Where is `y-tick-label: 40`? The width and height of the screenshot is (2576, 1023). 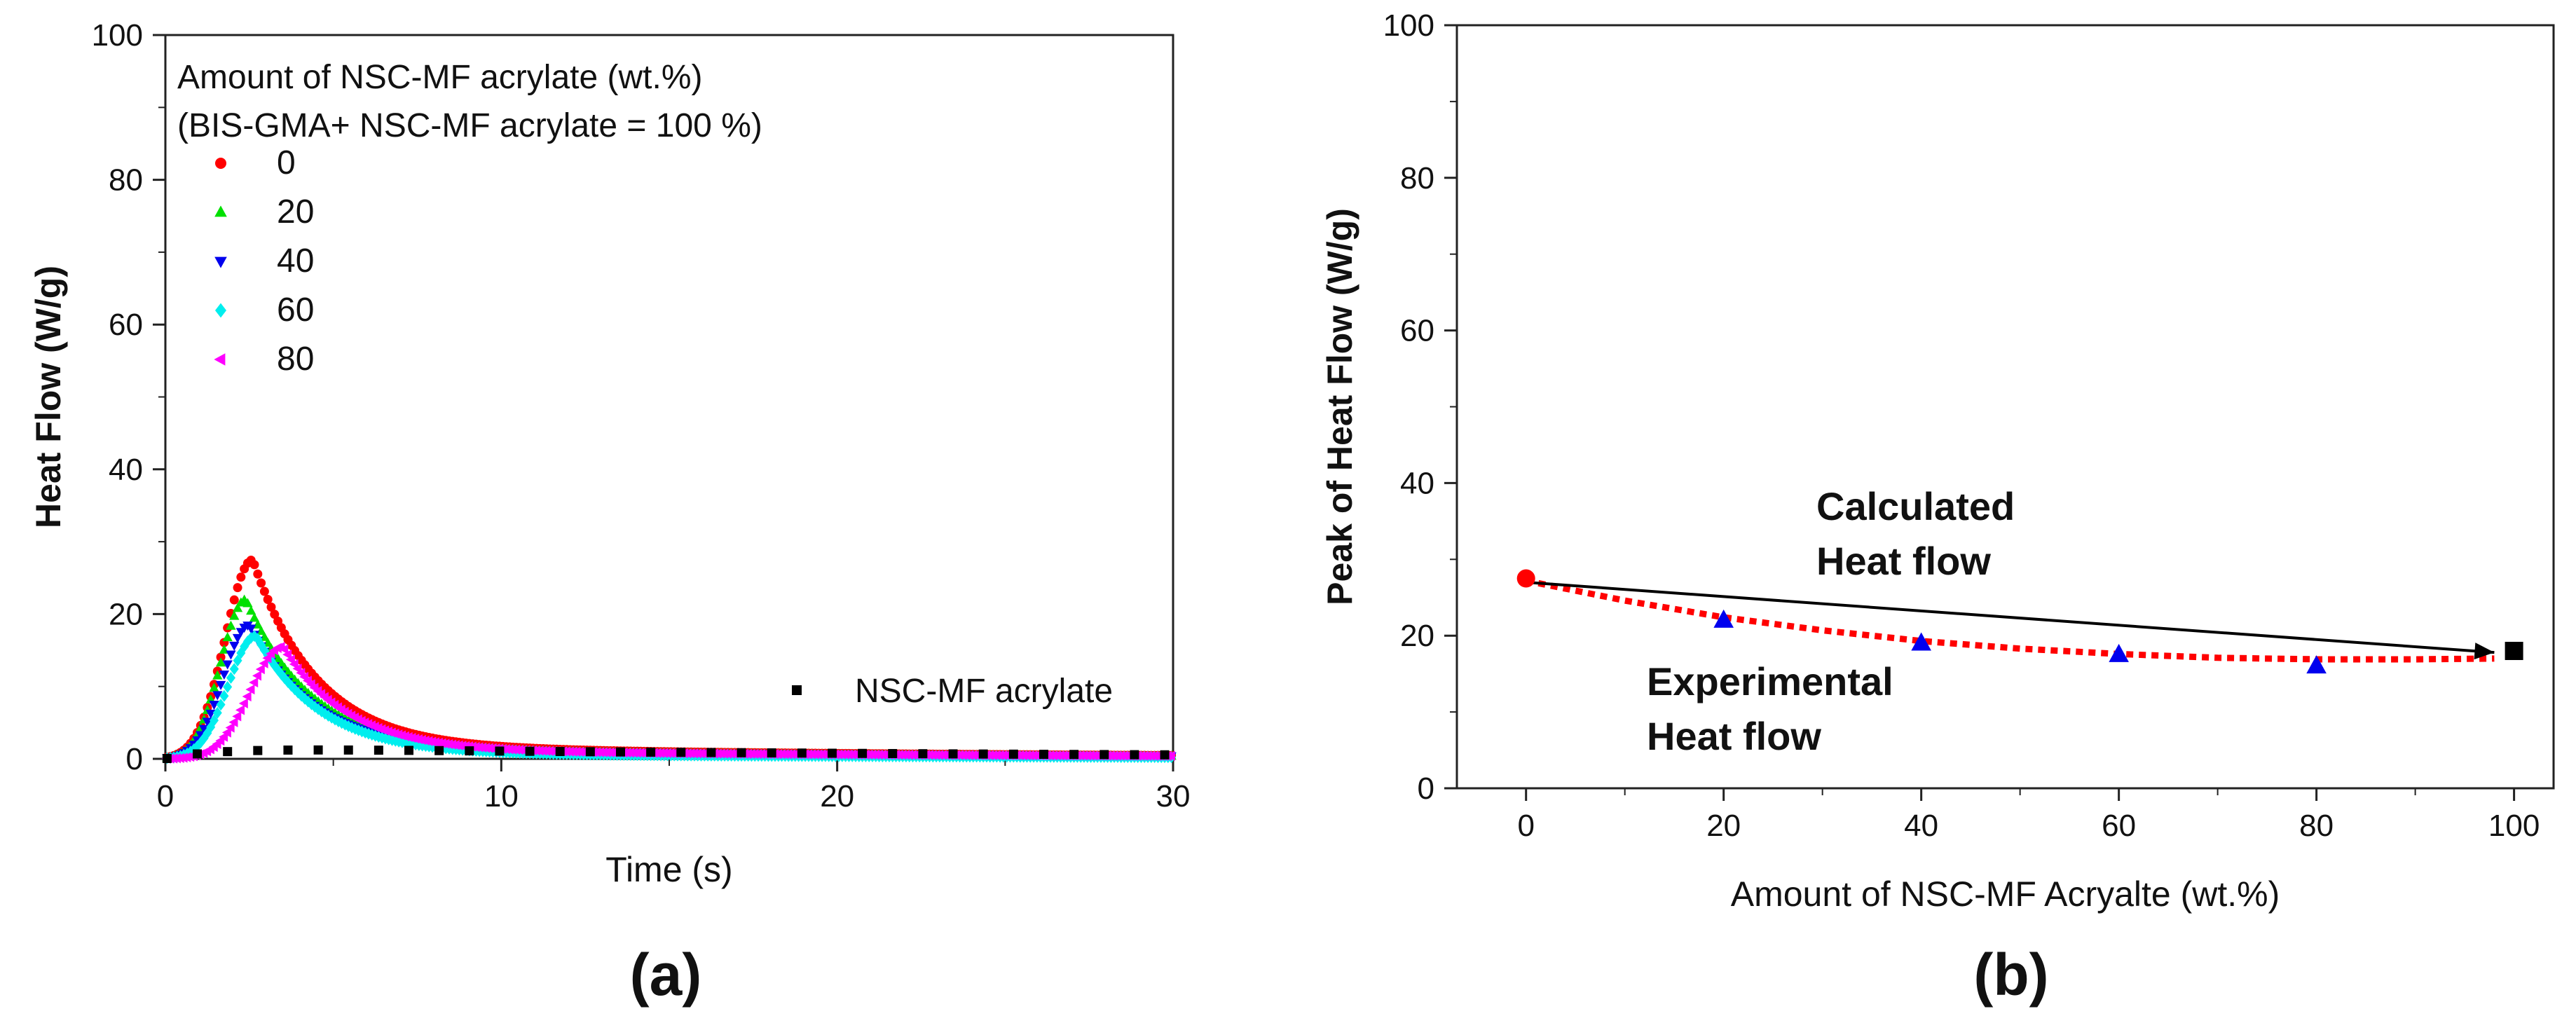
y-tick-label: 40 is located at coordinates (126, 470).